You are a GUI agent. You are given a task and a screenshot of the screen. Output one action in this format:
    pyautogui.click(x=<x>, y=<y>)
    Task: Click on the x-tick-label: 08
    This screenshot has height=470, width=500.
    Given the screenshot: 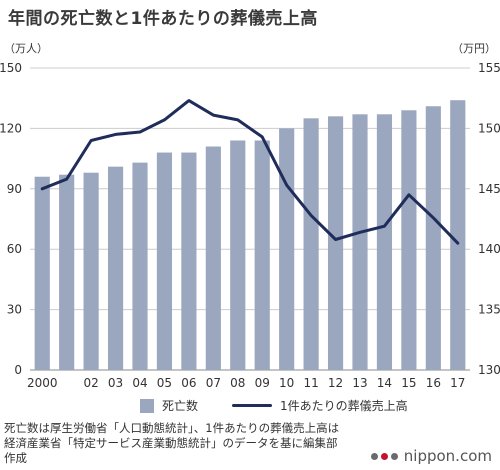 What is the action you would take?
    pyautogui.click(x=237, y=383)
    